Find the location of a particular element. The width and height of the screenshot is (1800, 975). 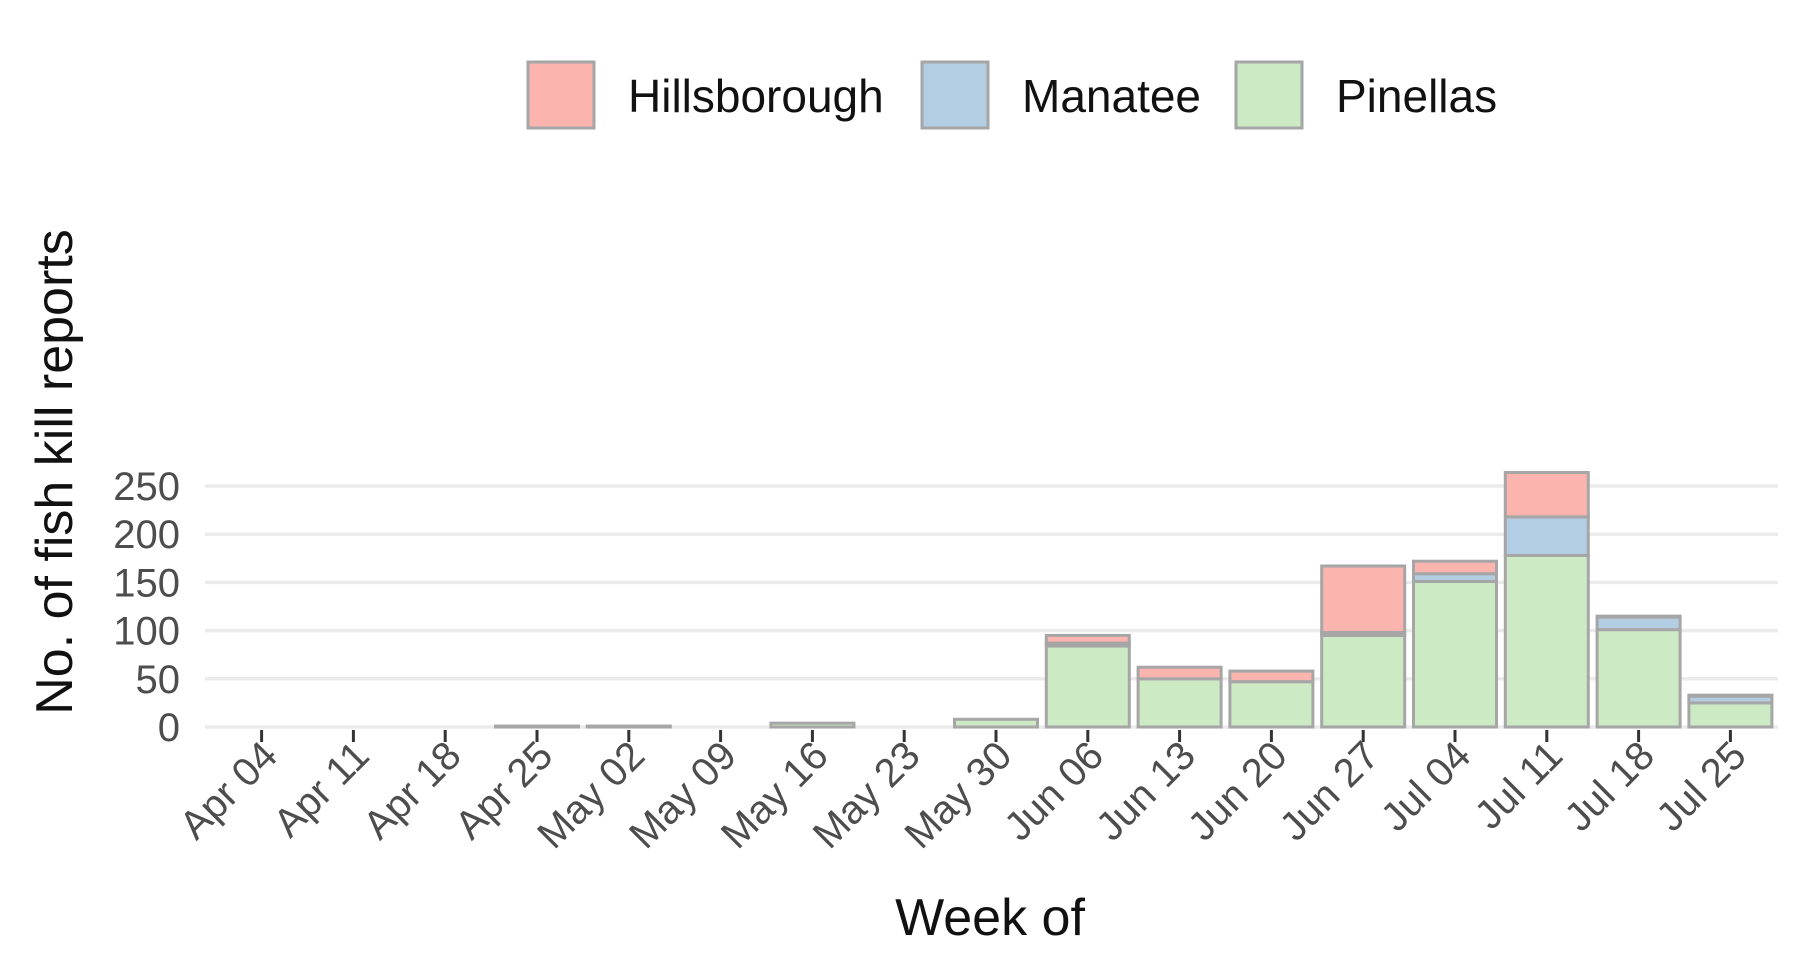

x-axis-title: Week of is located at coordinates (990, 918).